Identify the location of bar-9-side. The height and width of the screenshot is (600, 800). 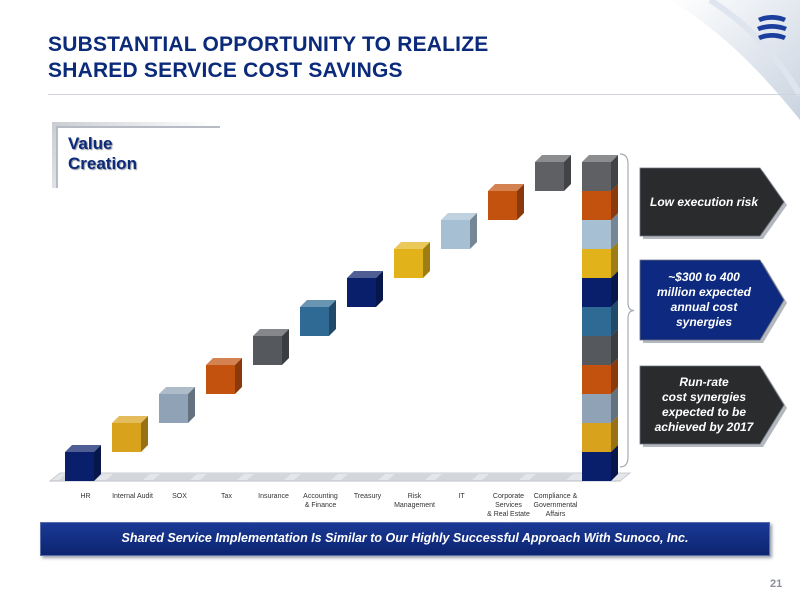
(520, 202).